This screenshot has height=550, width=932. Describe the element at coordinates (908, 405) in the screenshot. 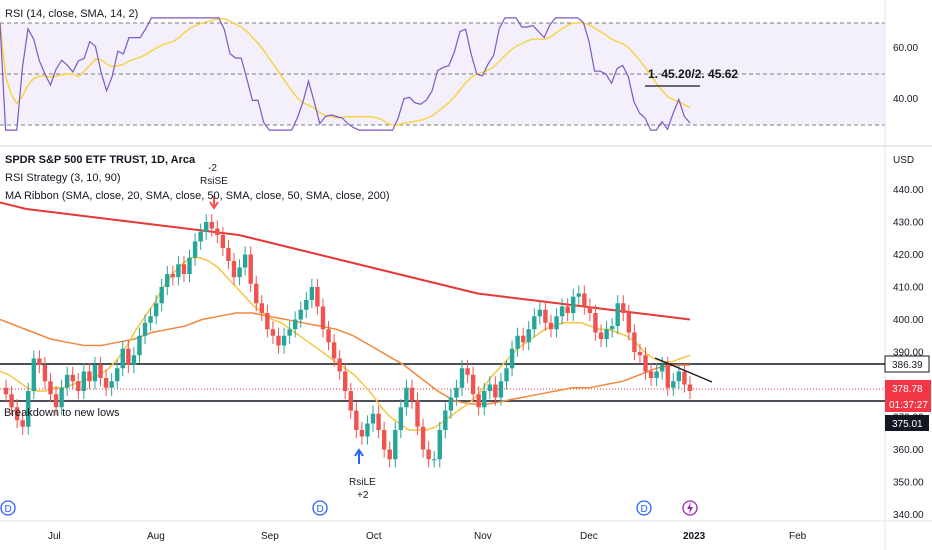

I see `svg-text: 01:37:27` at that location.